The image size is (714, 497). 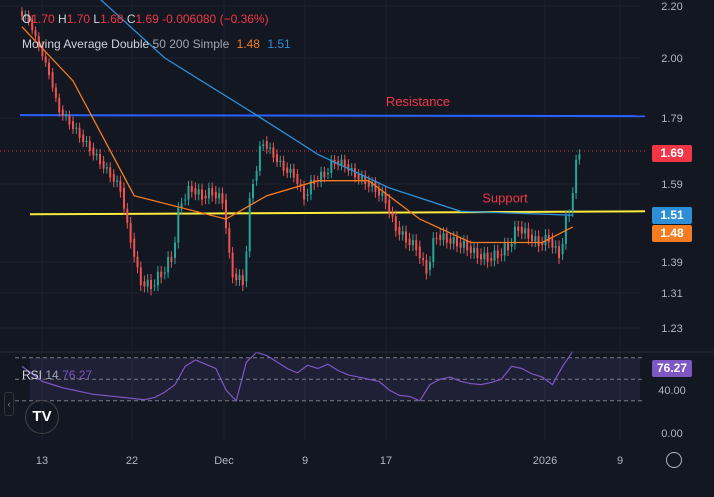 I want to click on price-tick-label: 2.20, so click(x=671, y=7).